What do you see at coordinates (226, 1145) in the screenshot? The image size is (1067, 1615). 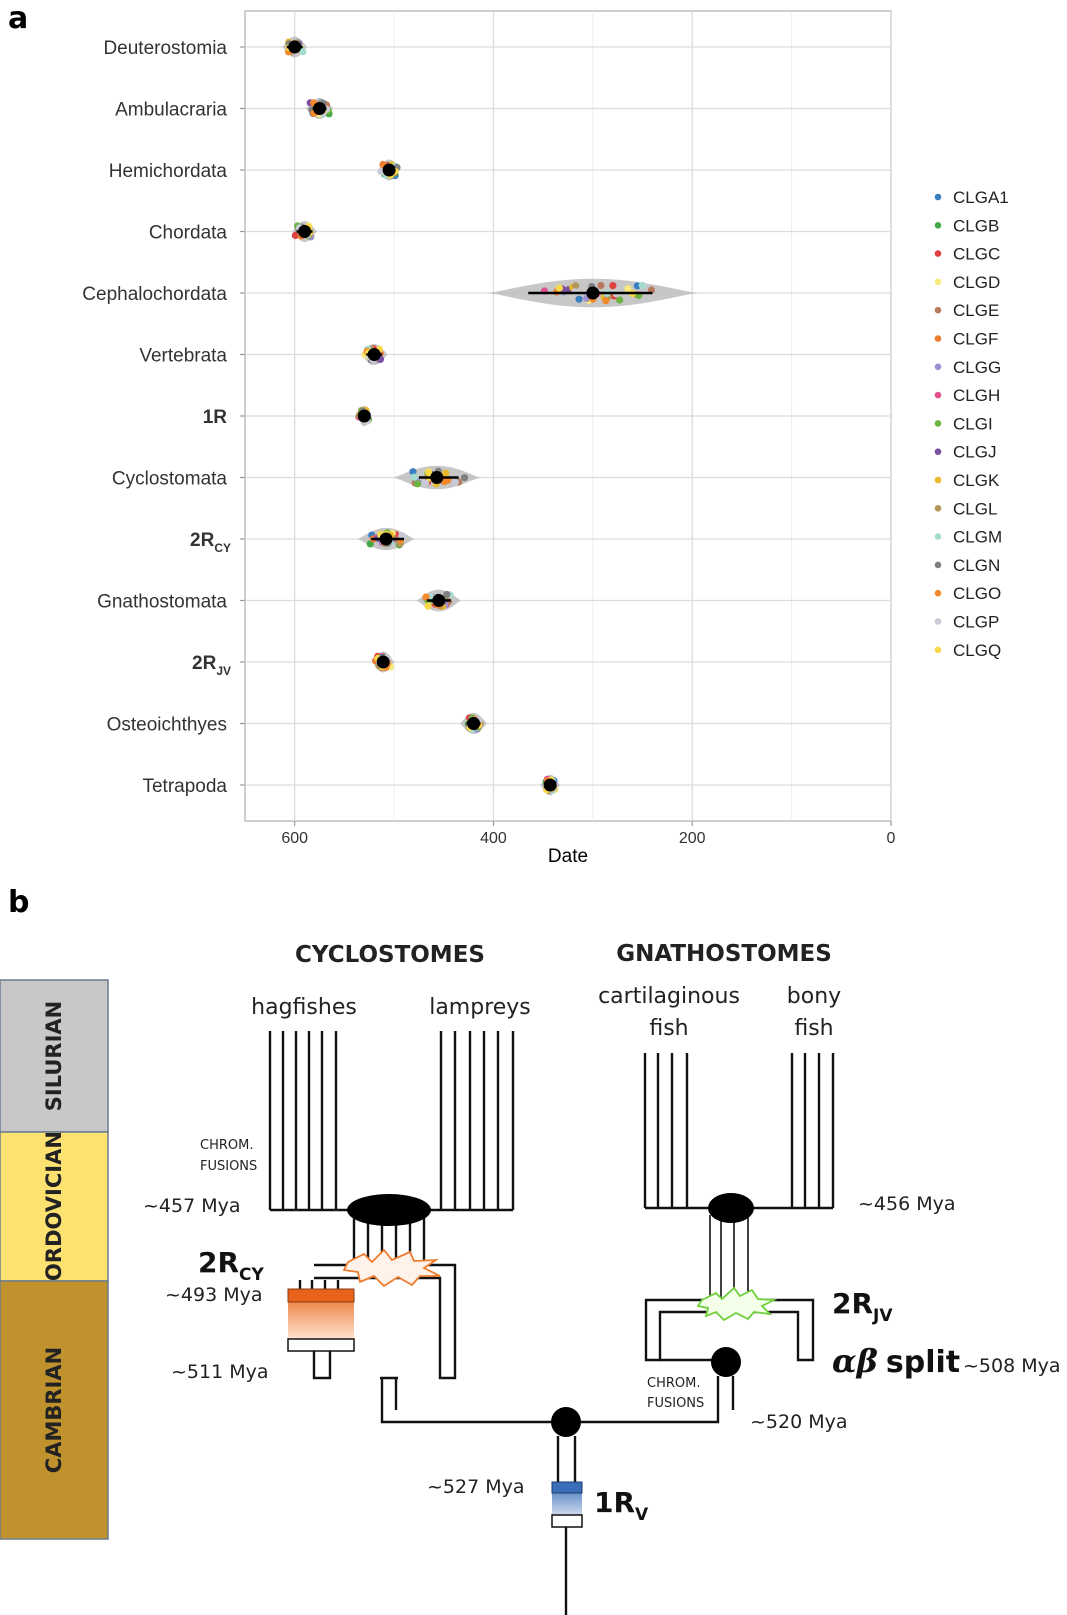 I see `chrom-fusions-cy-1: CHROM.` at bounding box center [226, 1145].